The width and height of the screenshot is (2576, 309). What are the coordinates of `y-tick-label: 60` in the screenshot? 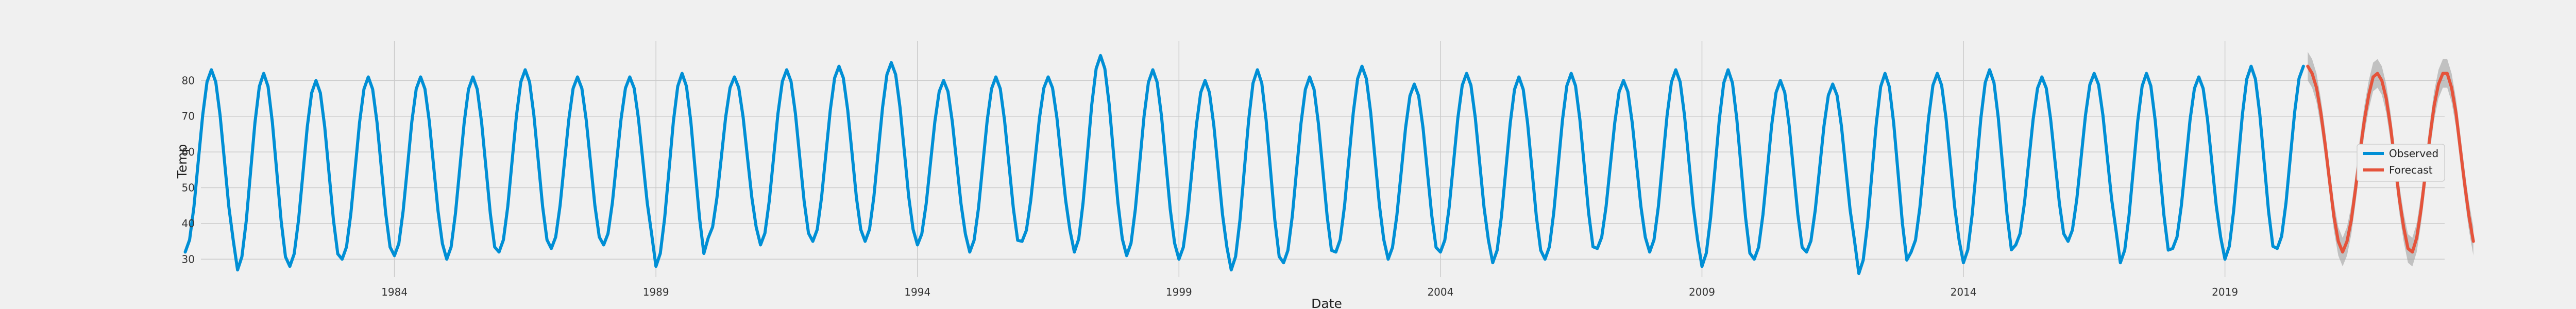 It's located at (188, 152).